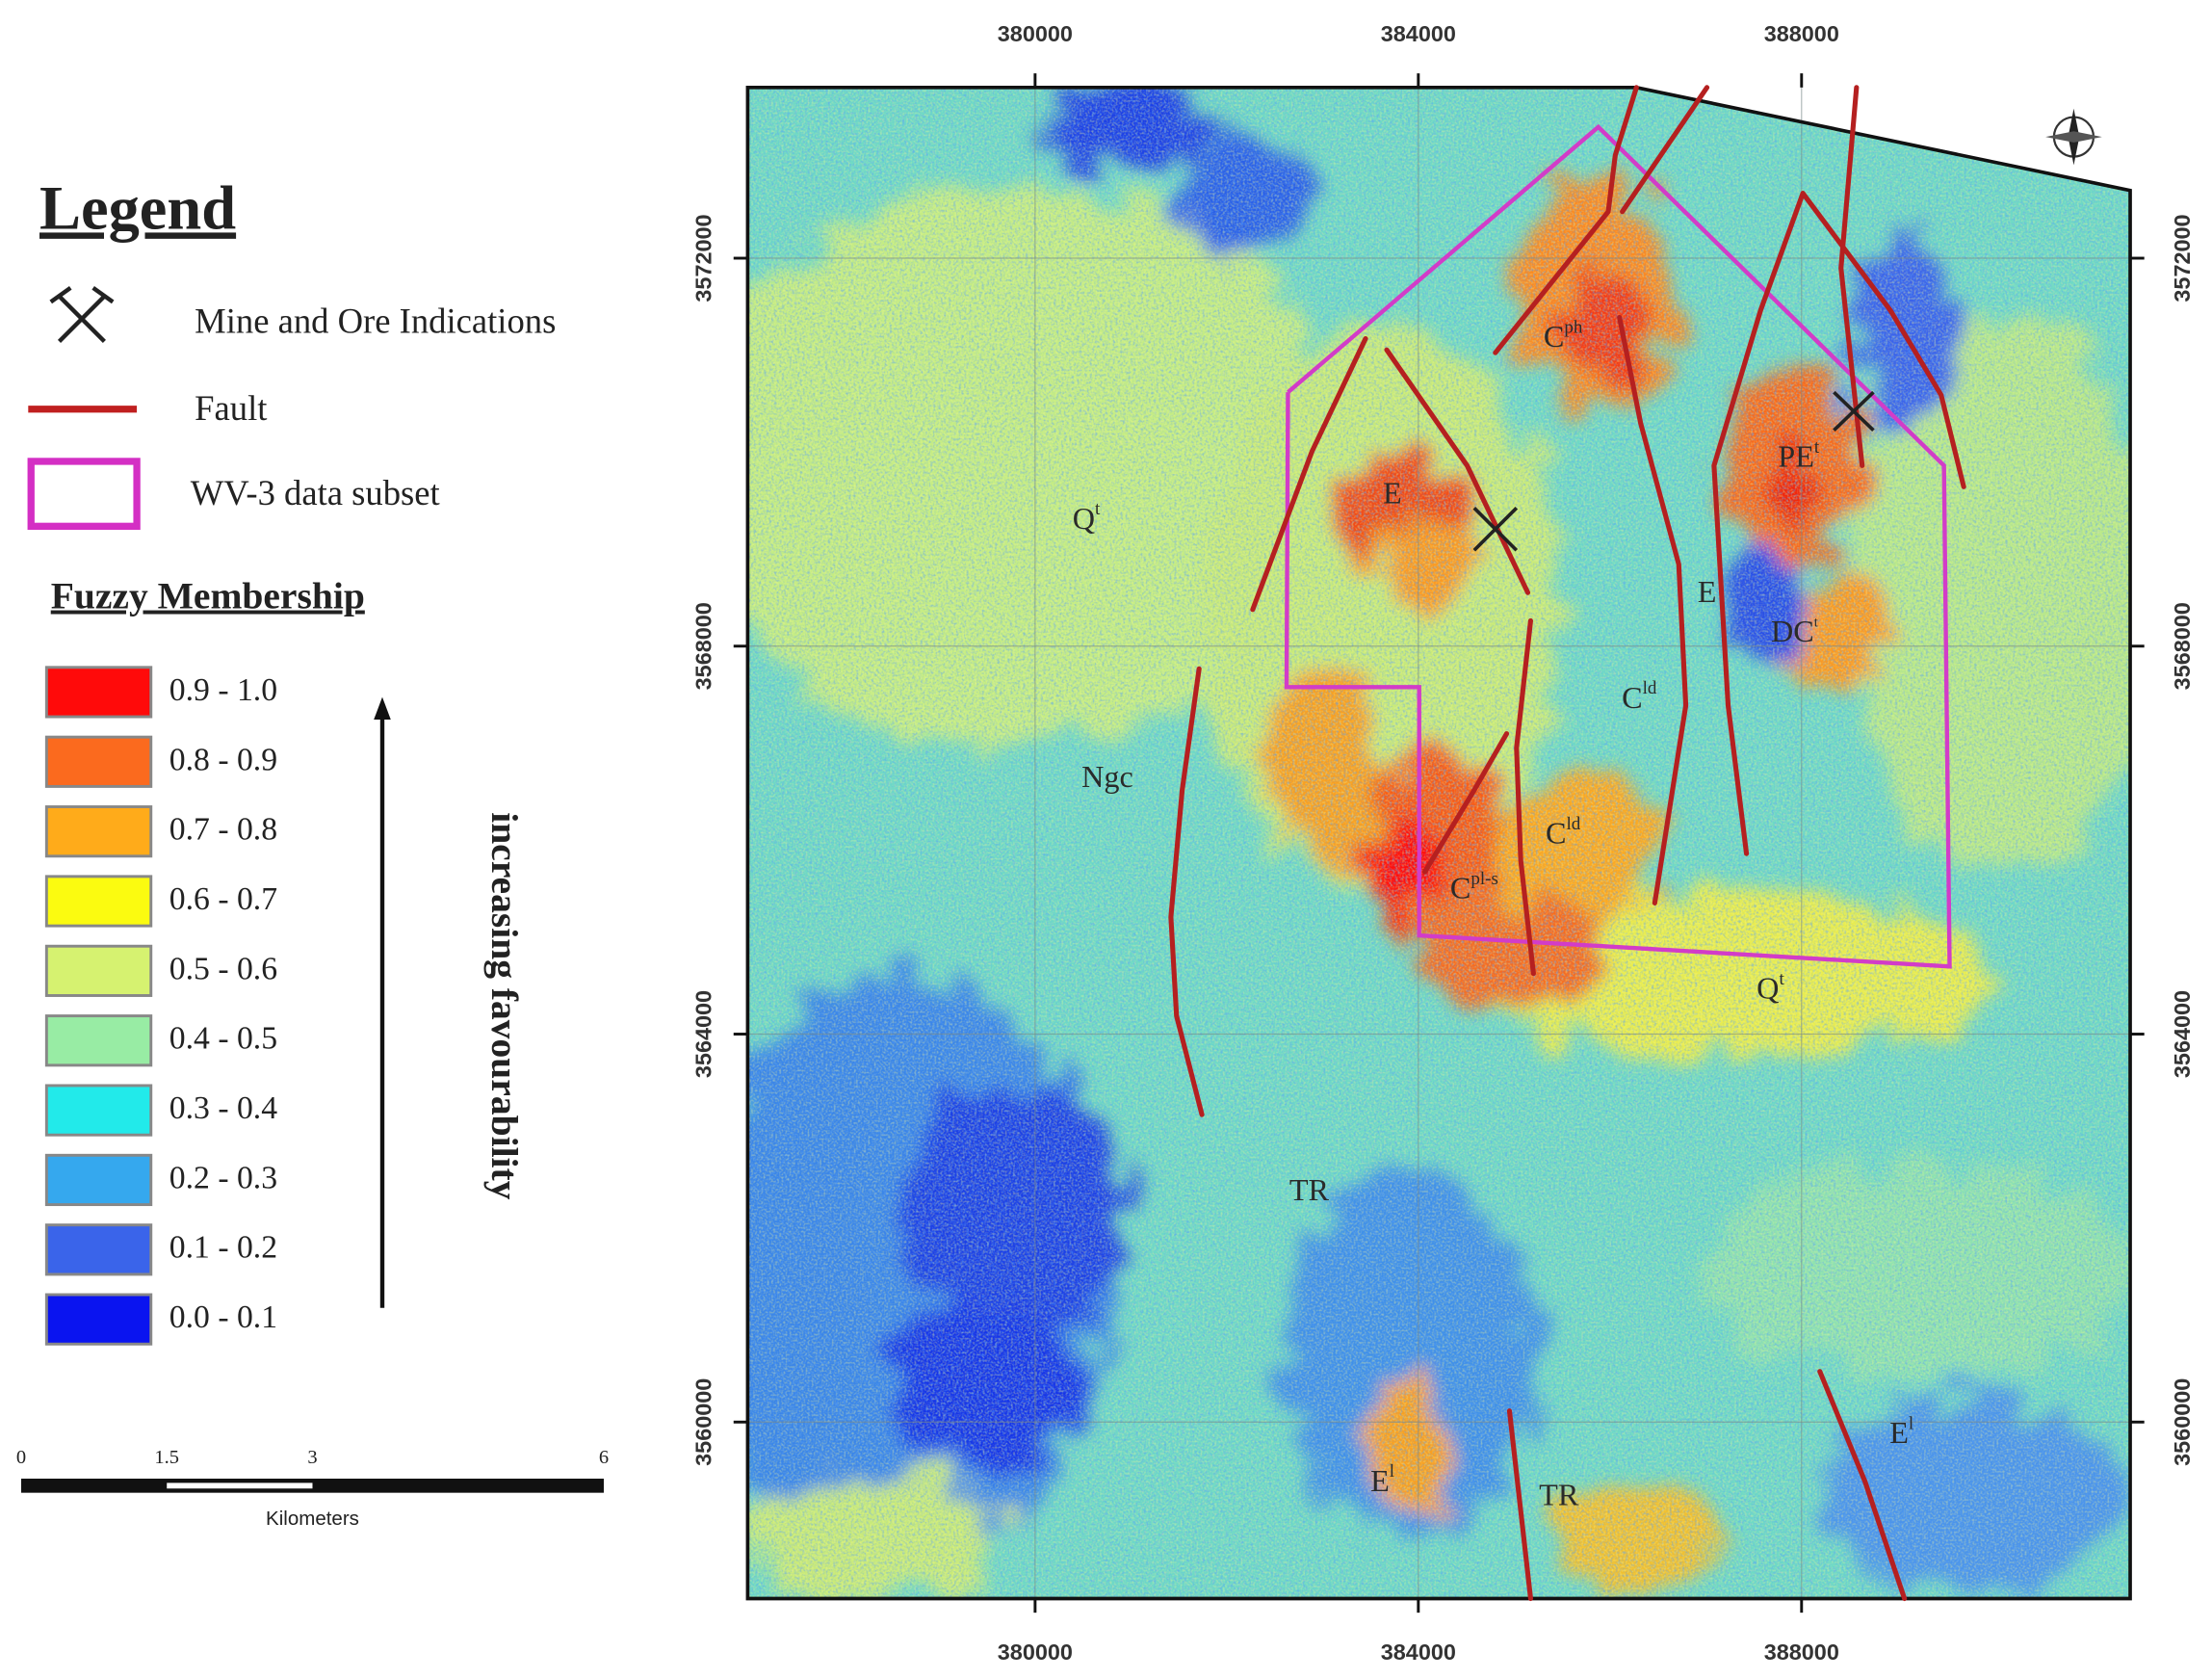 This screenshot has height=1679, width=2212. I want to click on class-label: 0.8 - 0.9, so click(223, 759).